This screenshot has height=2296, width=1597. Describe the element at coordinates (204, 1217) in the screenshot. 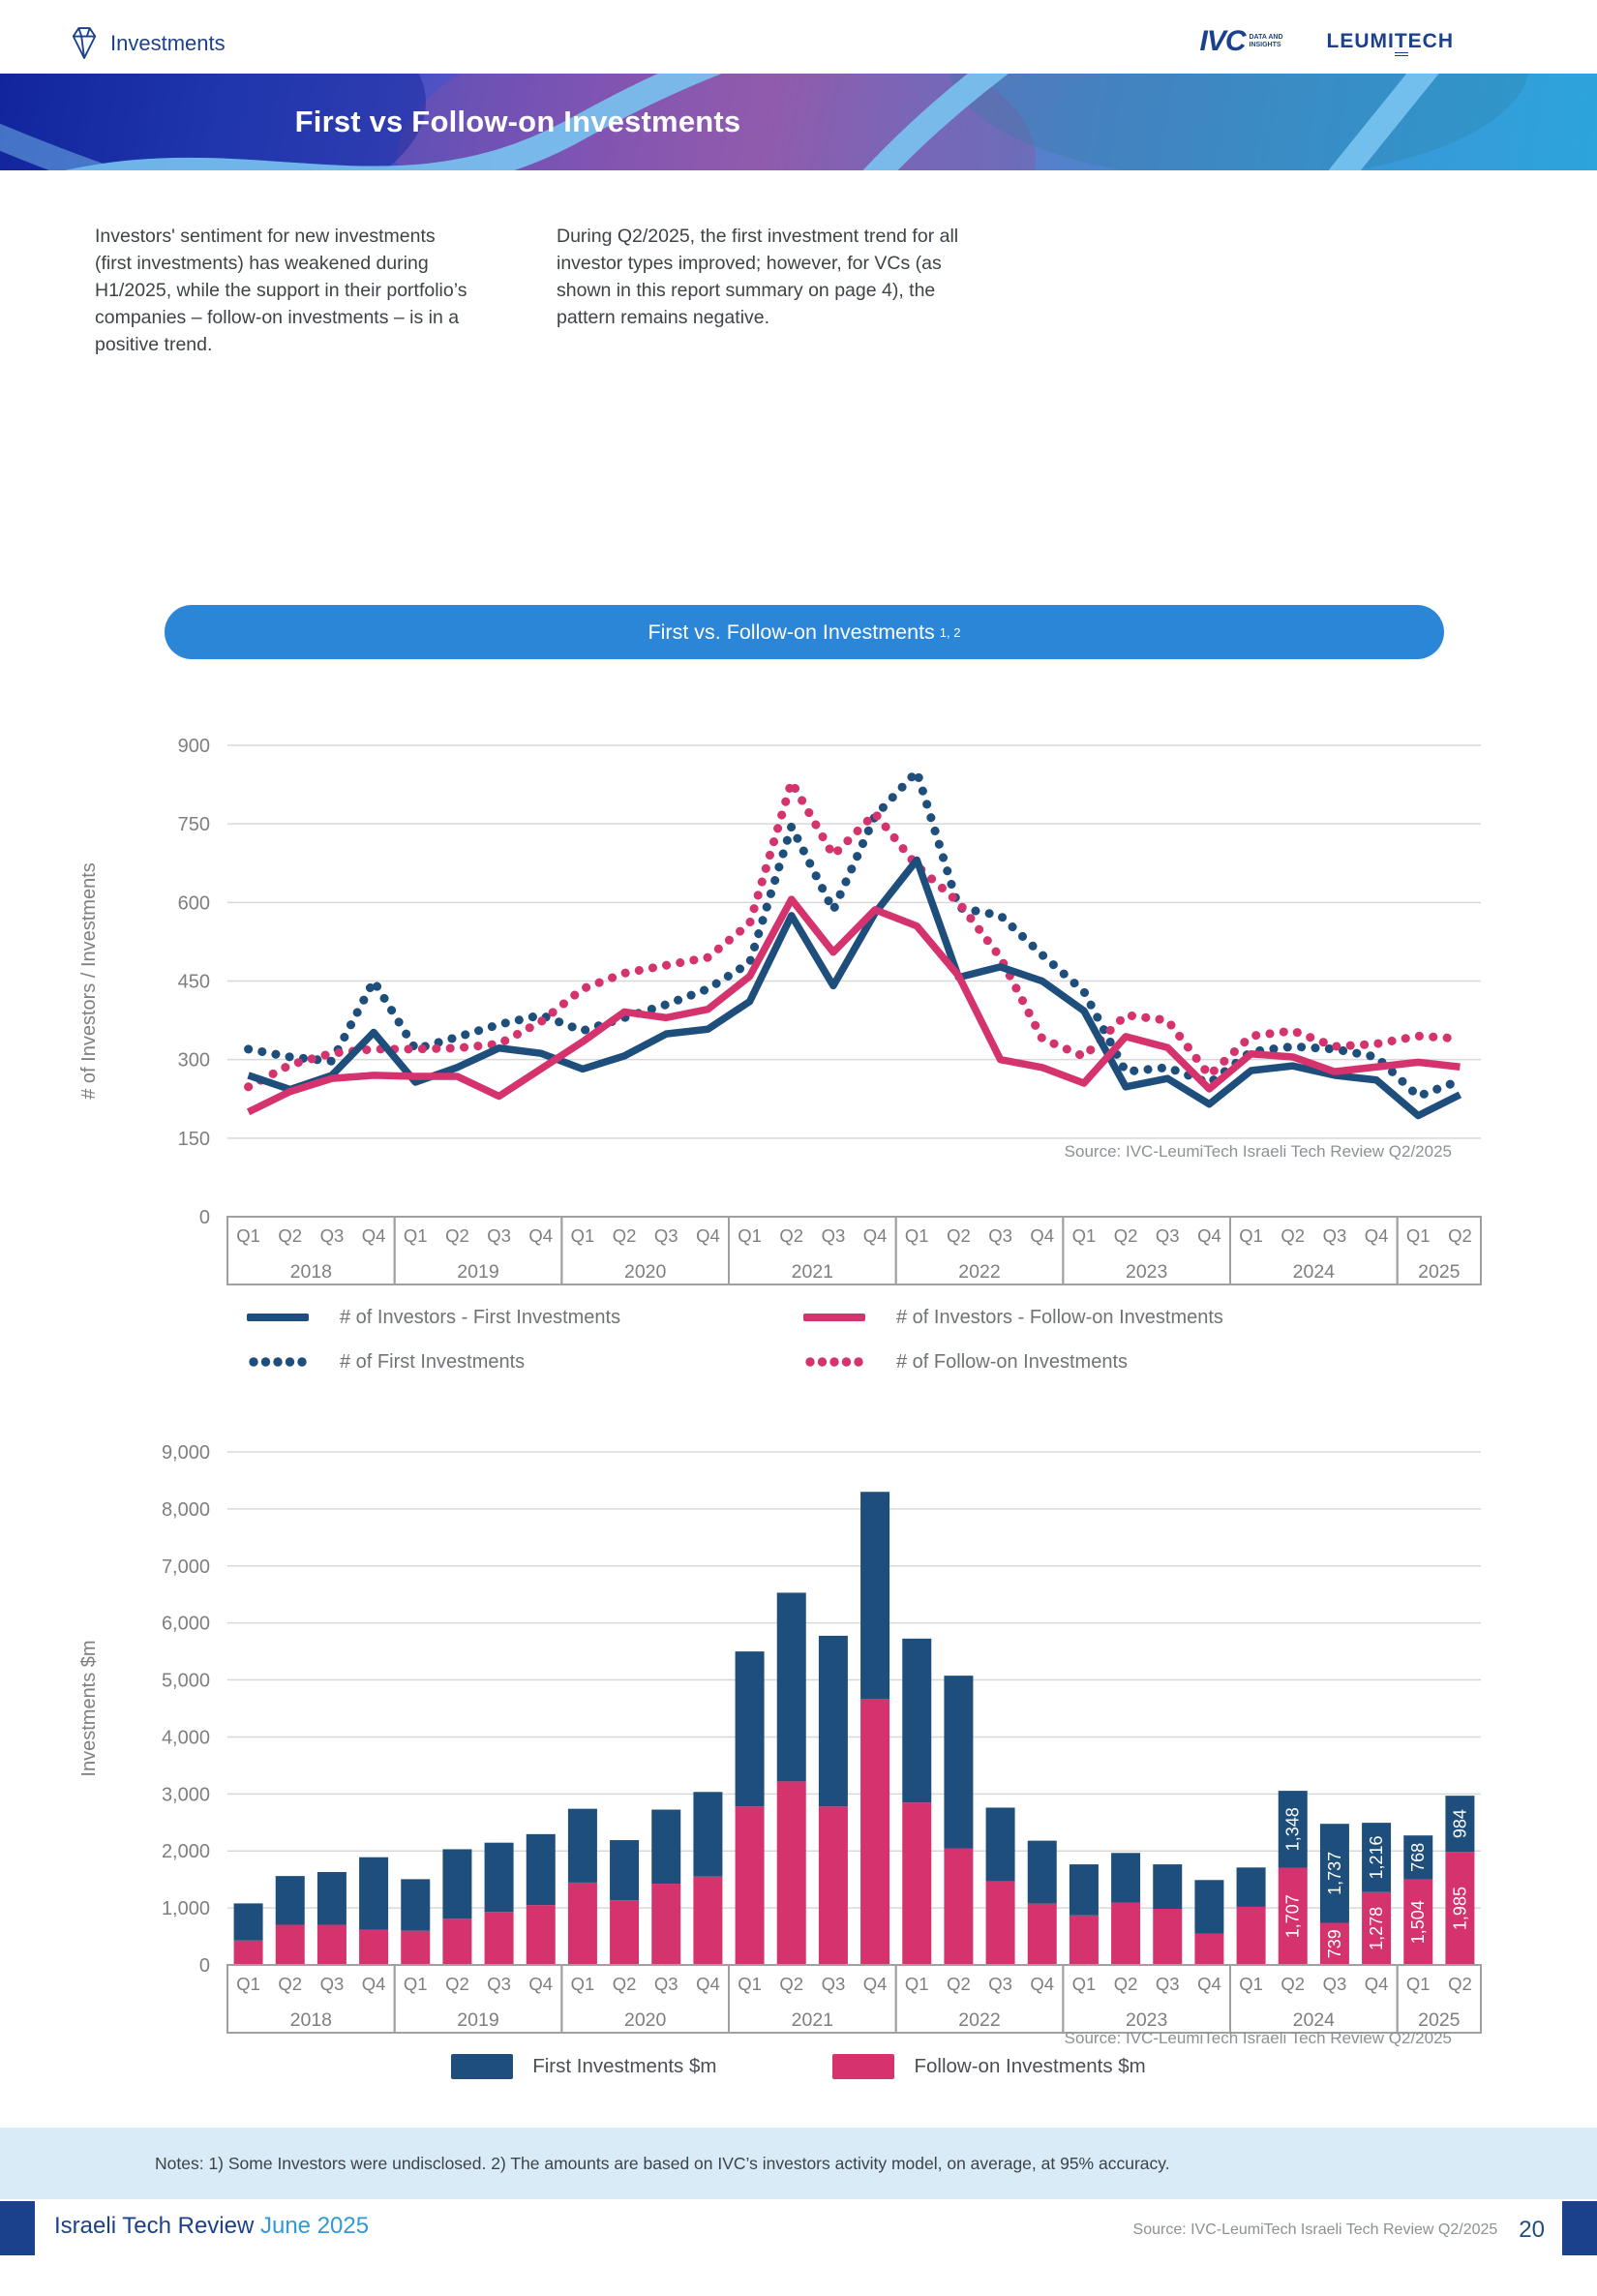

I see `line-chart-ytick: 0` at that location.